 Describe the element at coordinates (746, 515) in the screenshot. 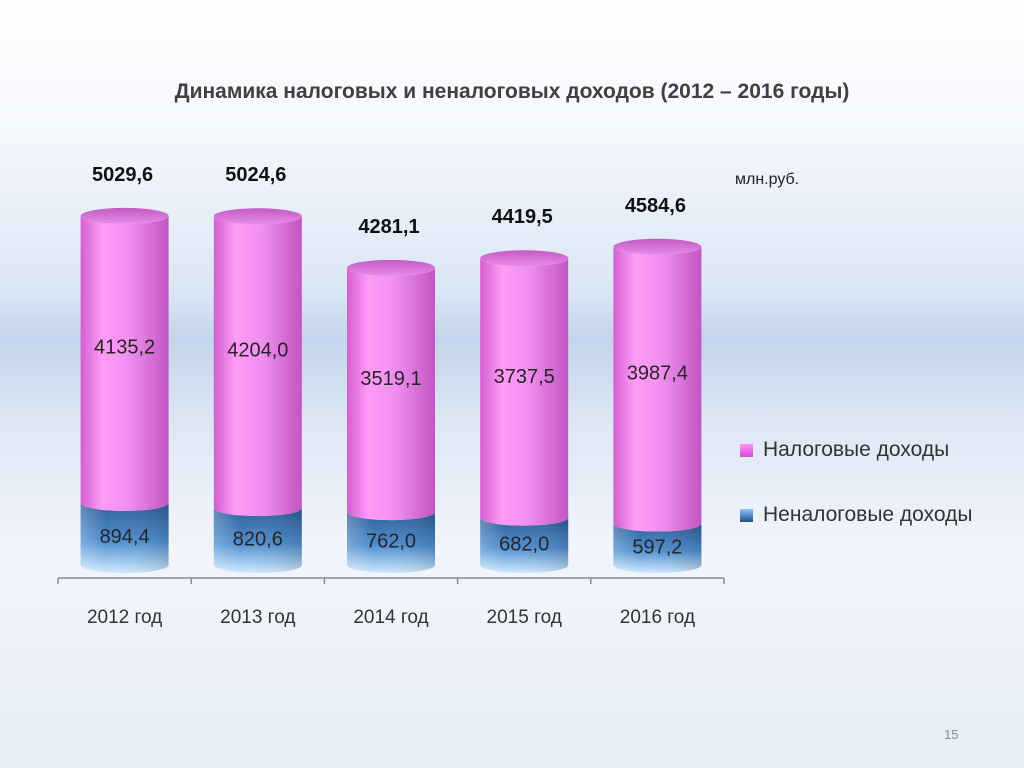

I see `legend-swatch-nontax` at that location.